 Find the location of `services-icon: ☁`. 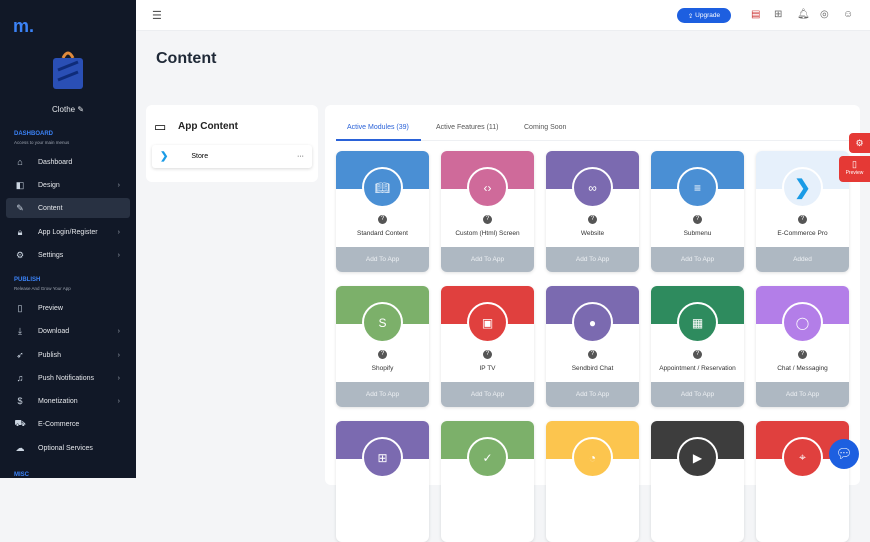

services-icon: ☁ is located at coordinates (20, 447).